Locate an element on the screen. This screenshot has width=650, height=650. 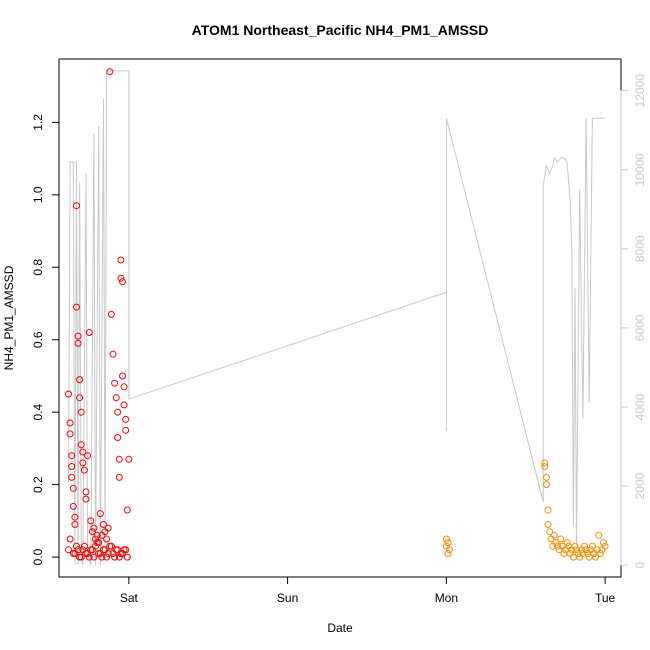
x-tick-label: Mon is located at coordinates (446, 598).